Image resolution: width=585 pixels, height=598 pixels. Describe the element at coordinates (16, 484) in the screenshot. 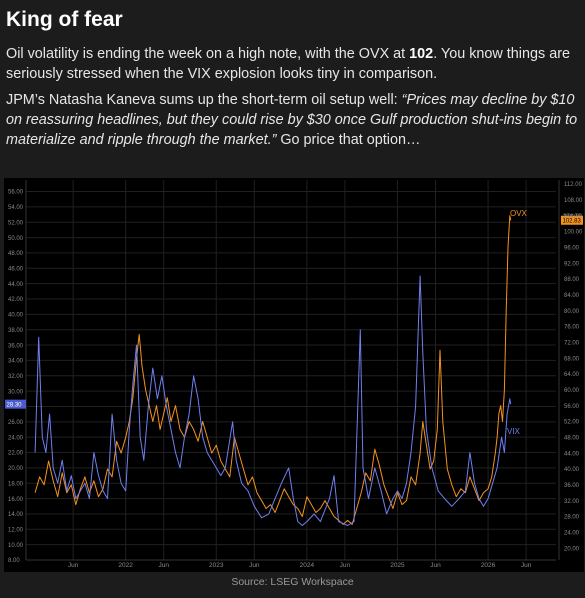

I see `left-axis-tick-label: 18.00` at that location.